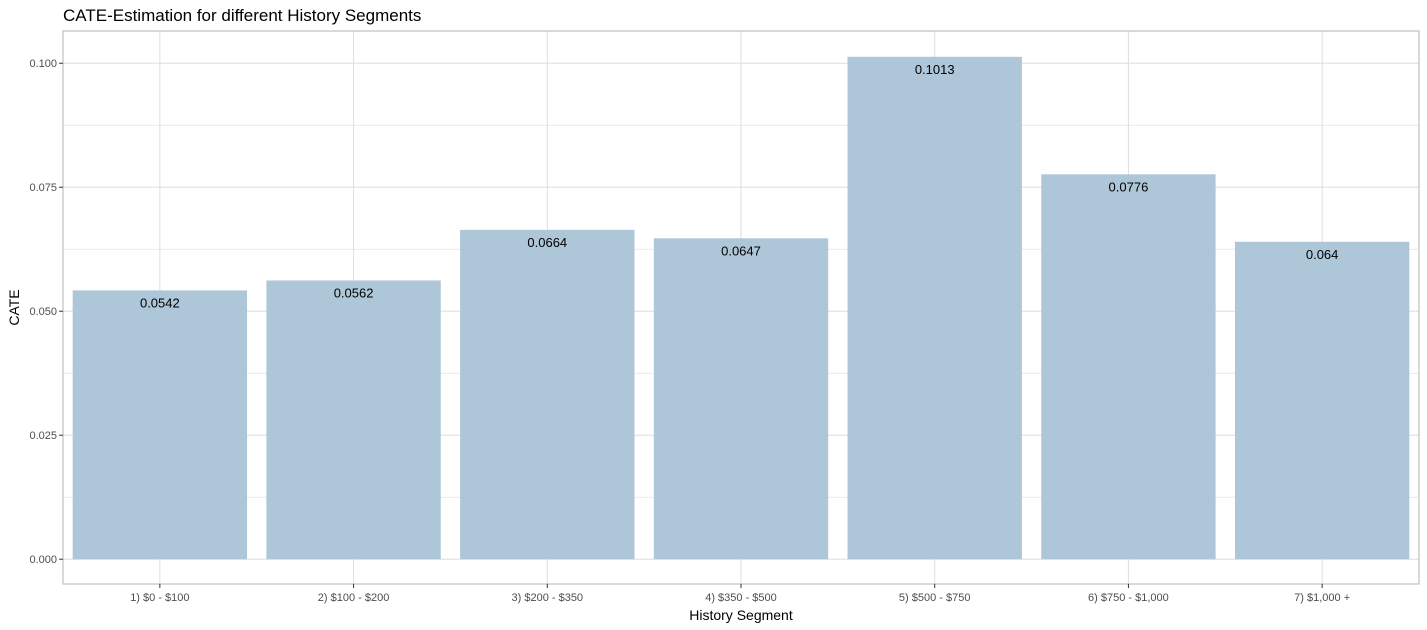 This screenshot has width=1427, height=630. I want to click on data-label: 0.0664, so click(547, 242).